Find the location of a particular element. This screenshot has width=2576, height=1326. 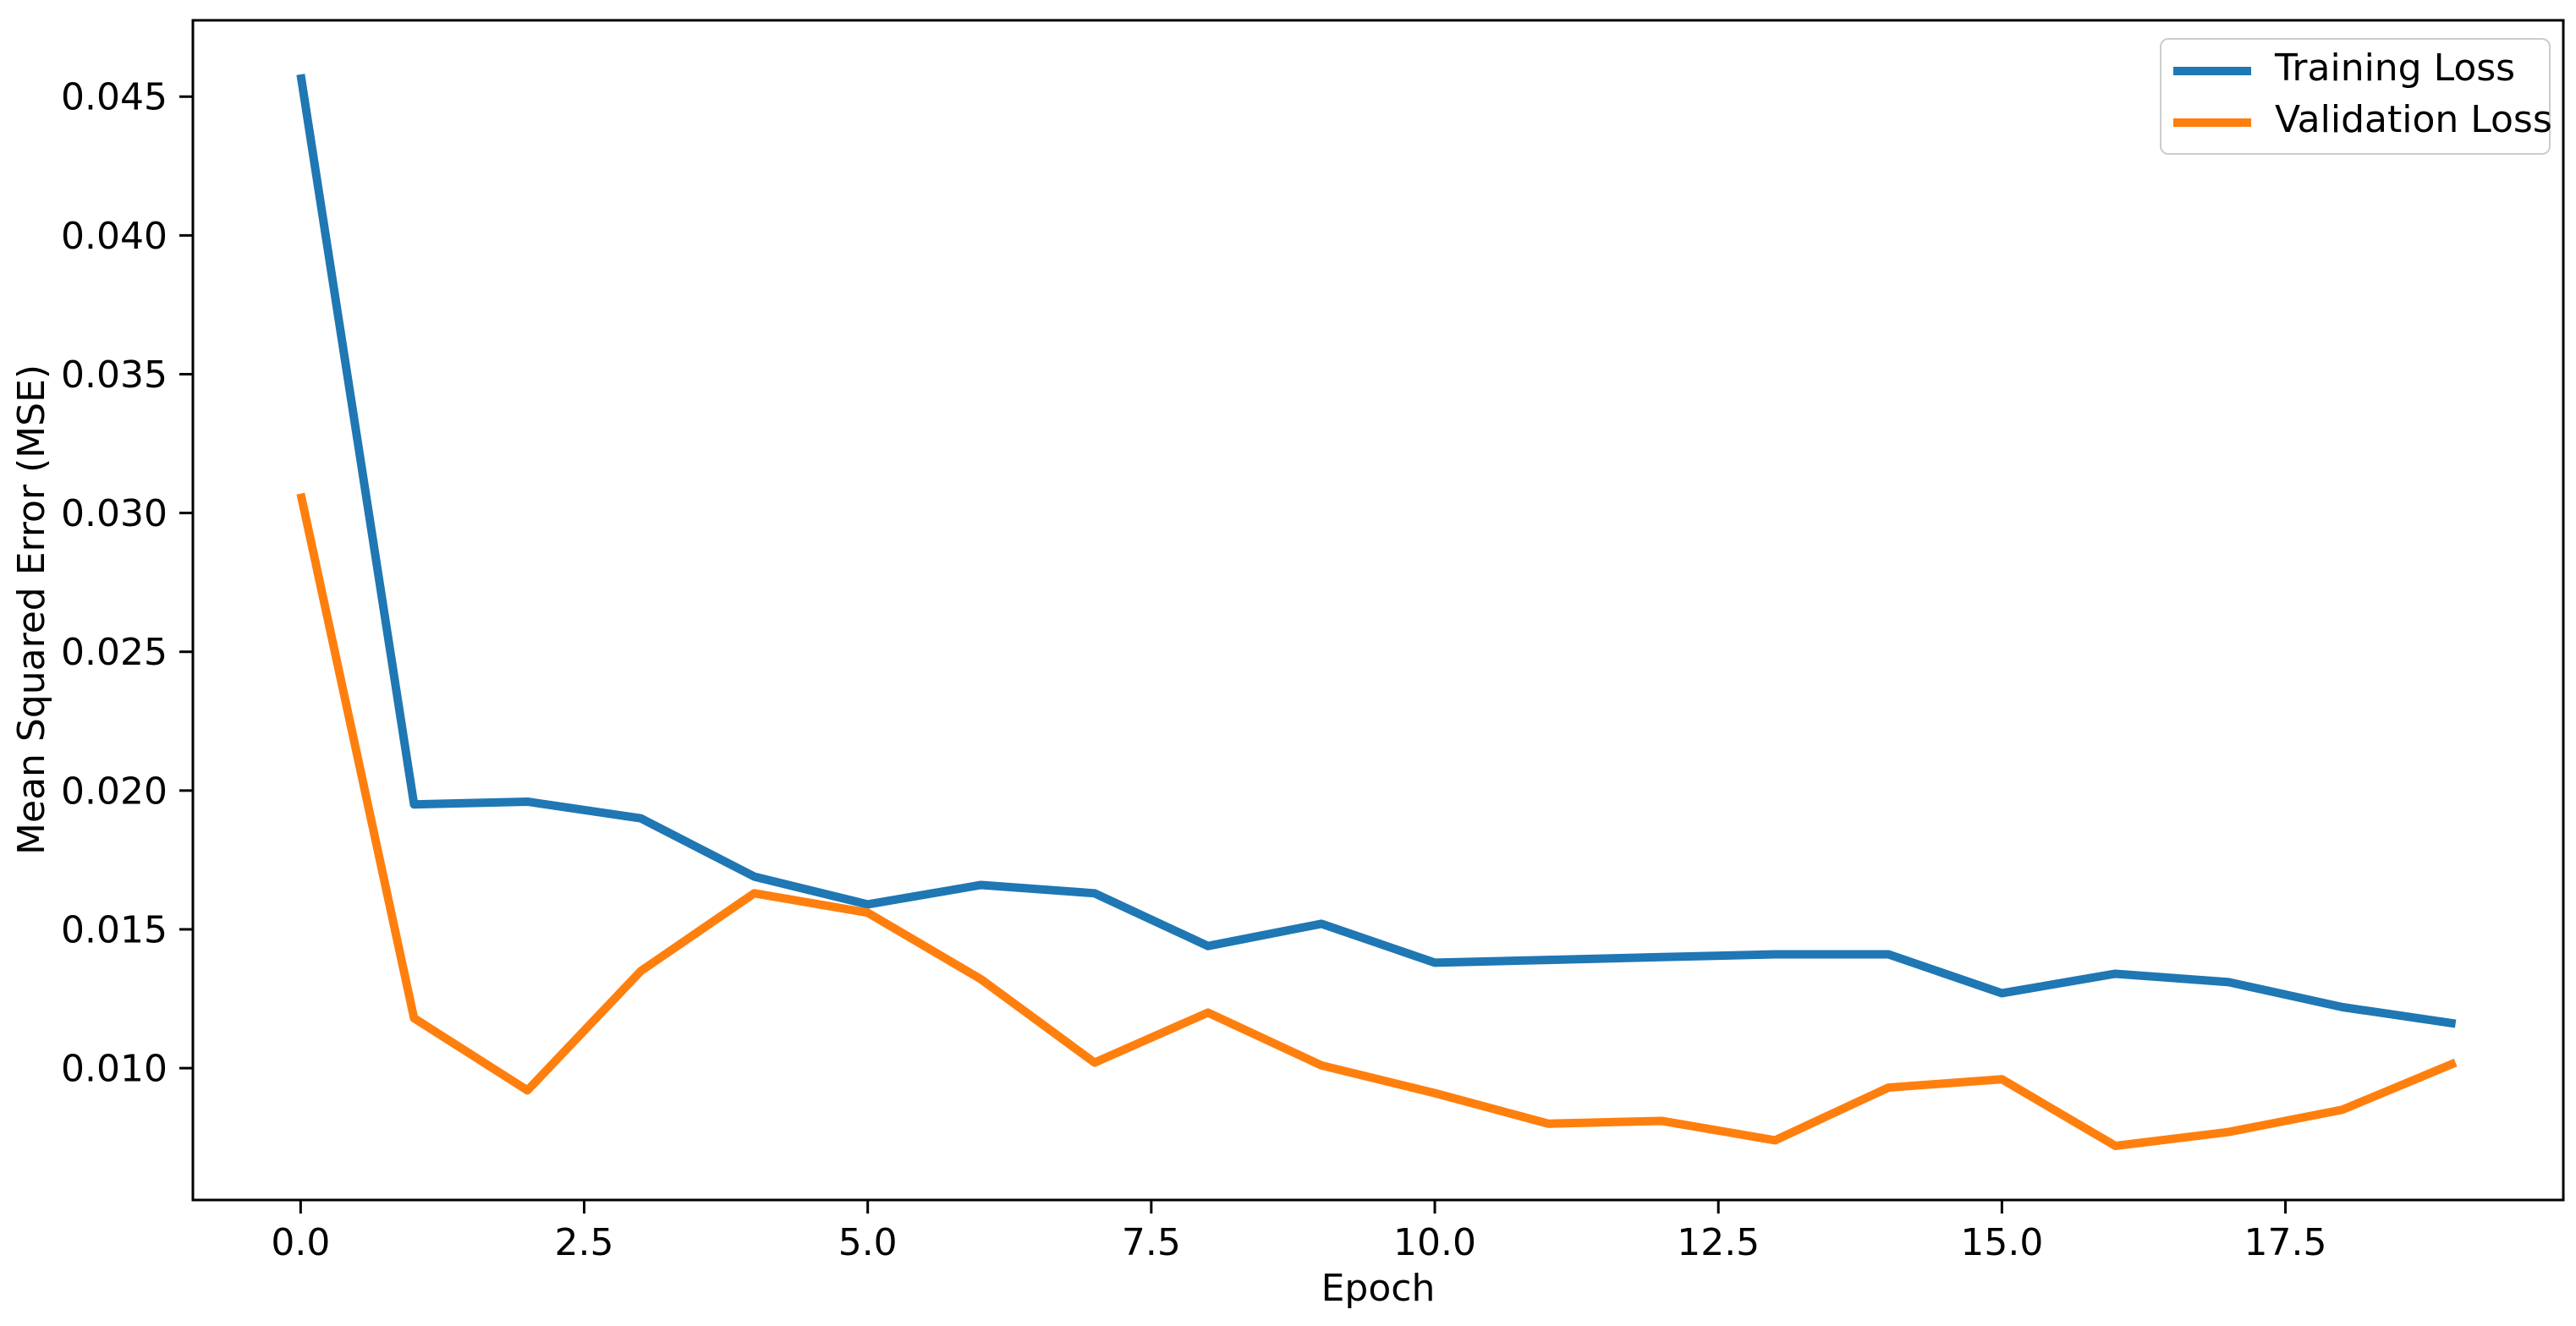

legend-item-validation: Validation Loss is located at coordinates (2362, 122).